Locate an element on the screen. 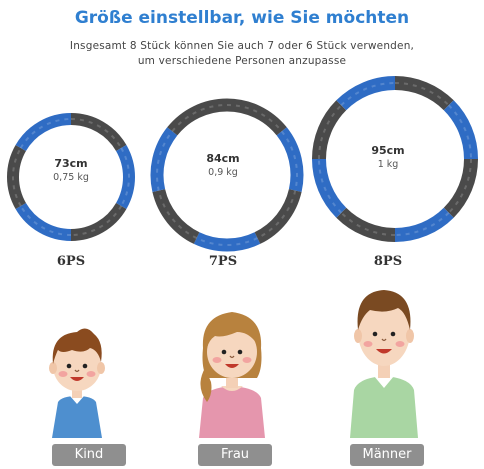 Image resolution: width=484 pixels, height=469 pixels. hoop-8ps-weight: 1 kg is located at coordinates (388, 164).